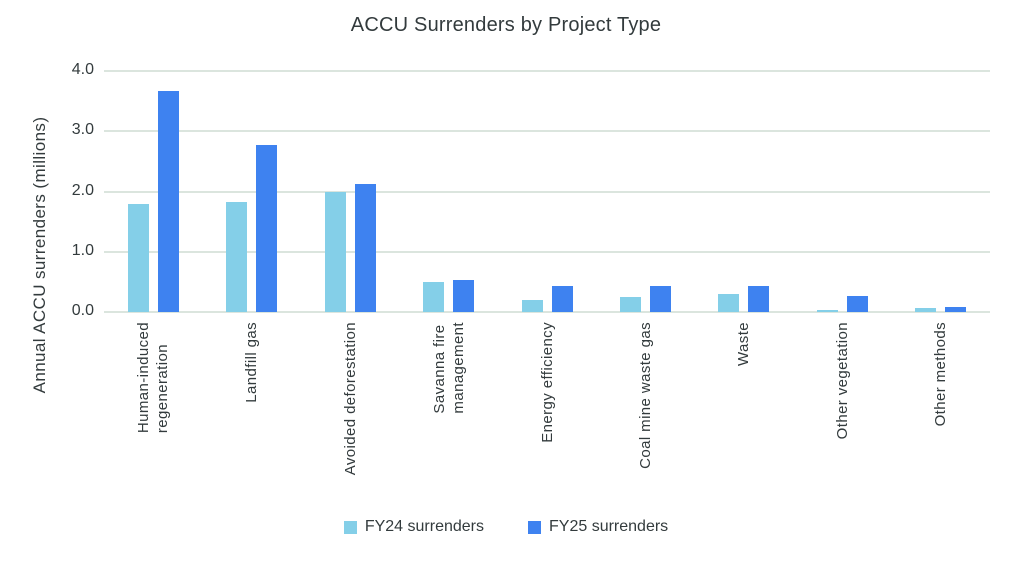 This screenshot has height=567, width=1012. Describe the element at coordinates (956, 309) in the screenshot. I see `bar-fy25-other-methods` at that location.